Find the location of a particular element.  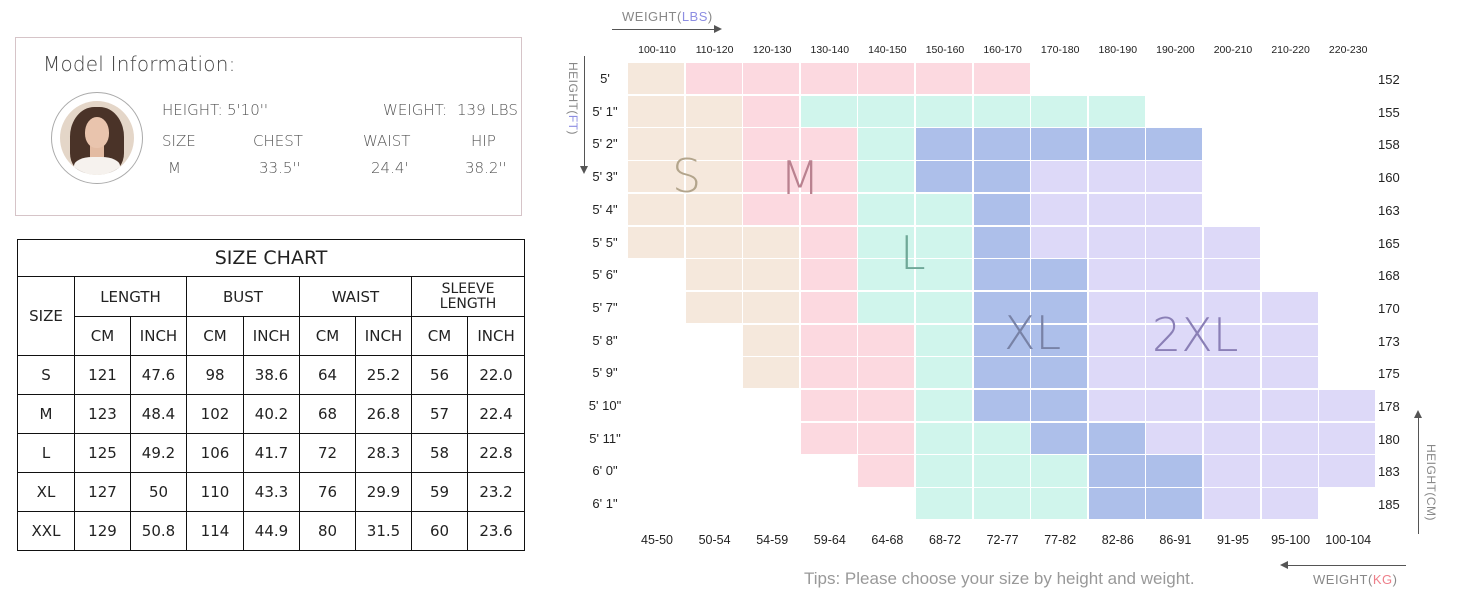

weight-kg-tick: 95-100 is located at coordinates (1291, 540).